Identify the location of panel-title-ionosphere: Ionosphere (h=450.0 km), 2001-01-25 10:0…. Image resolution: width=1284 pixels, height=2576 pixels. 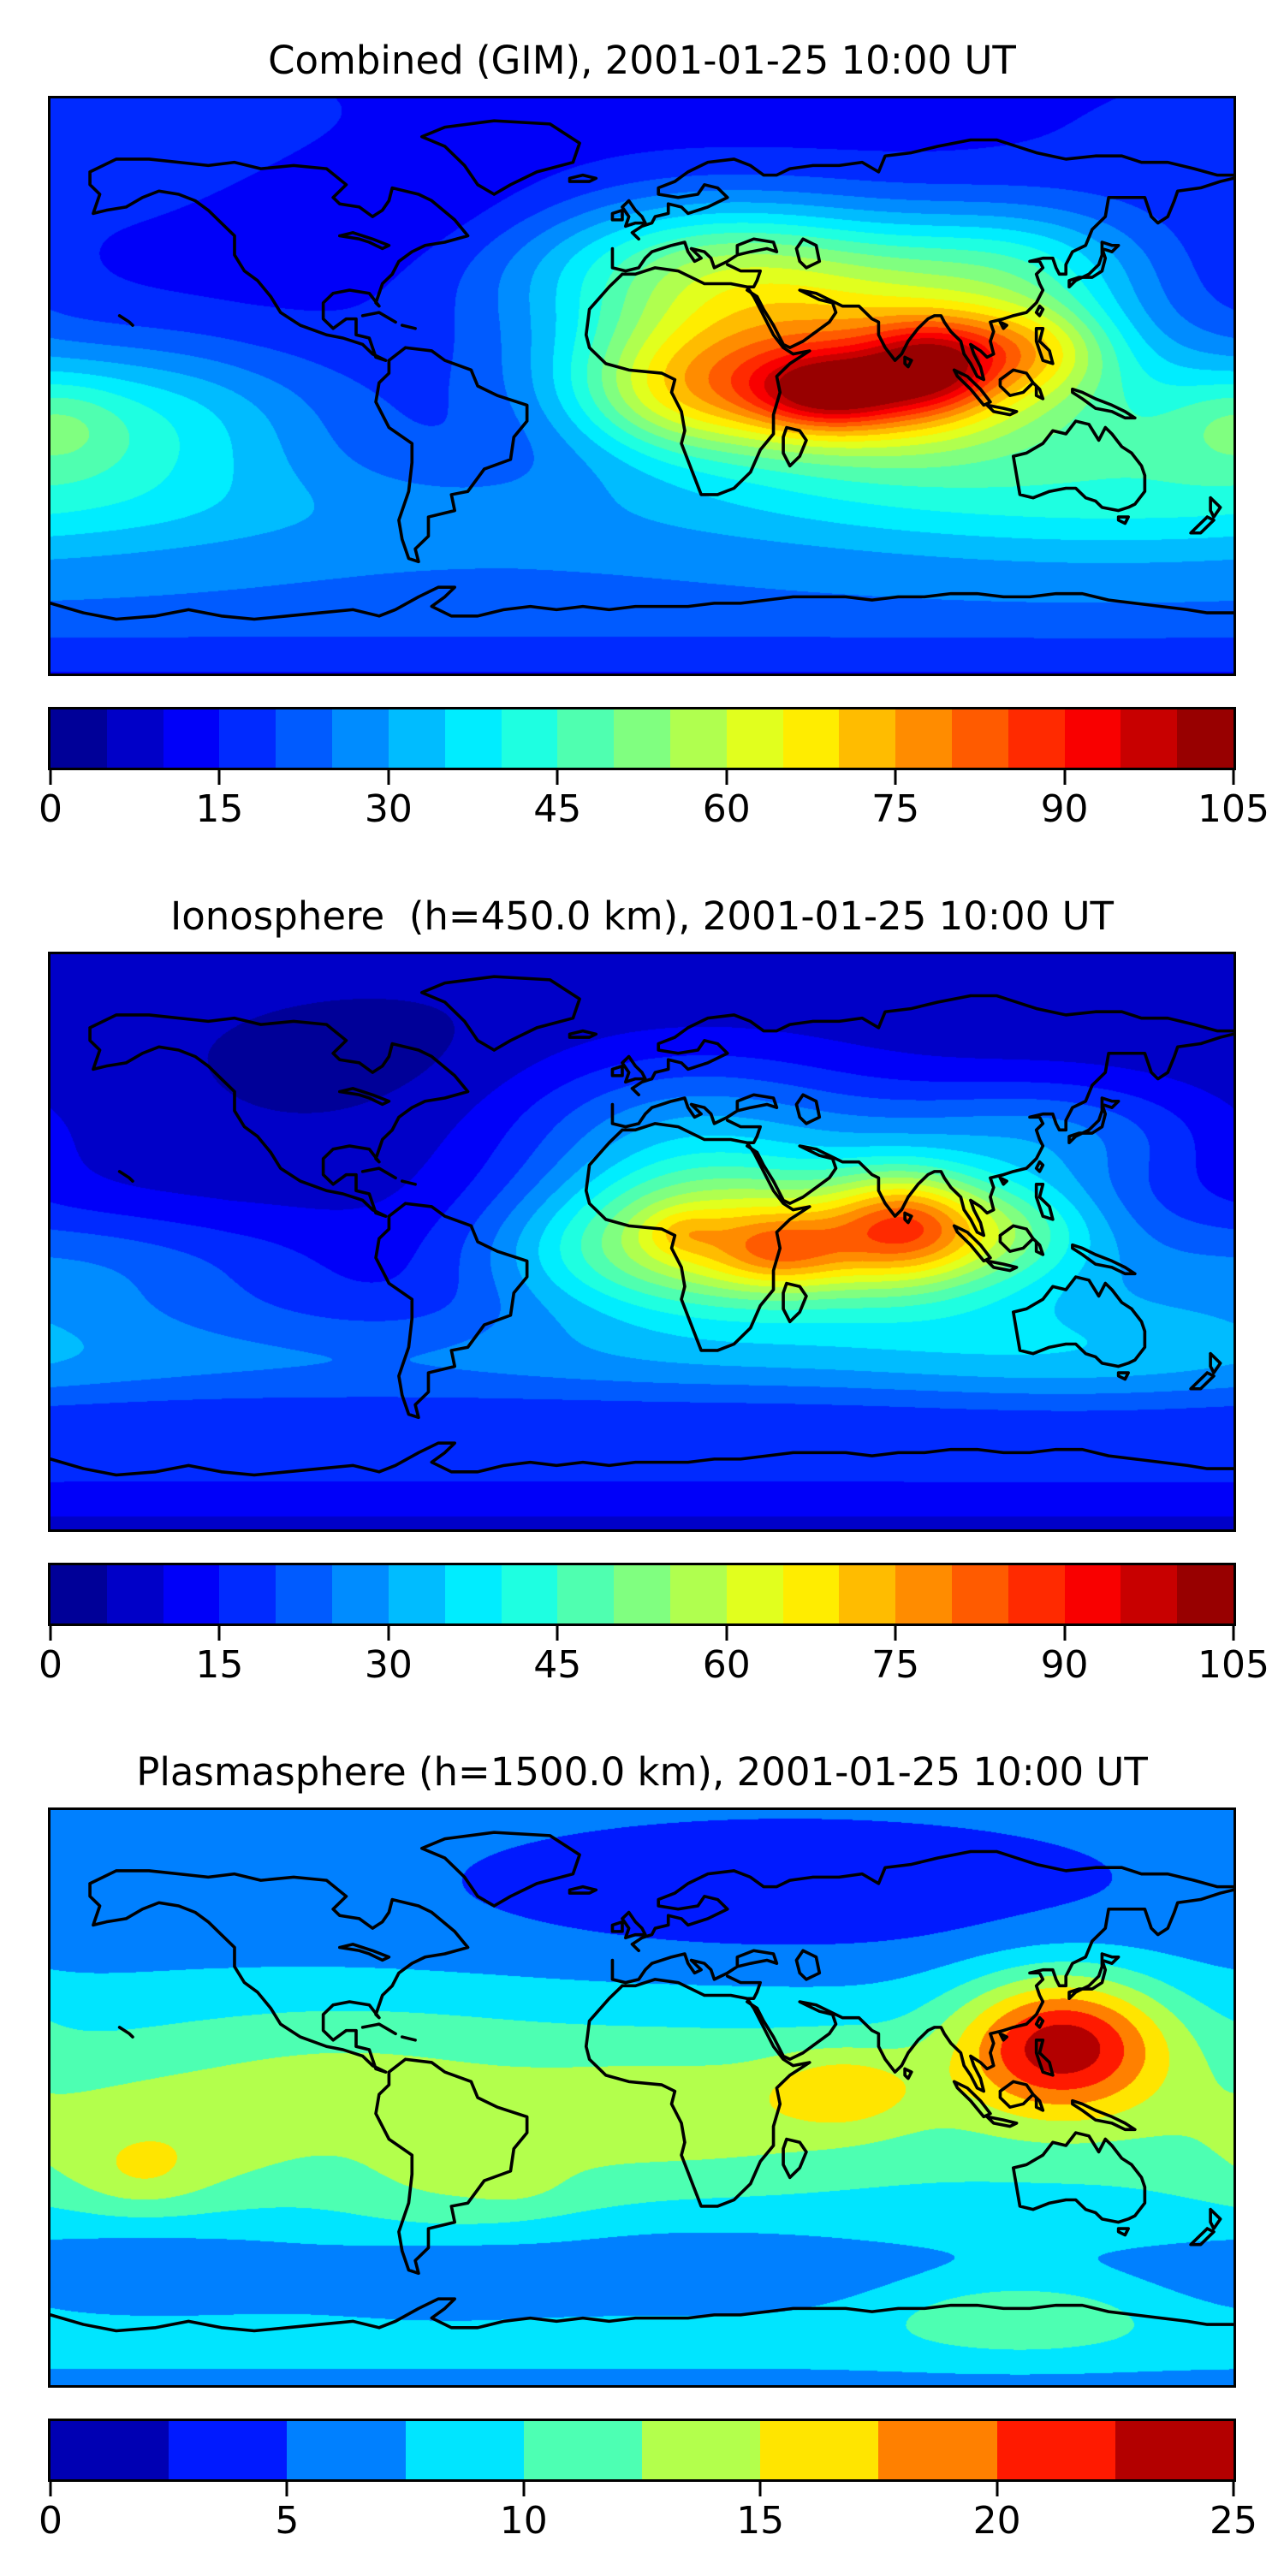
(642, 916).